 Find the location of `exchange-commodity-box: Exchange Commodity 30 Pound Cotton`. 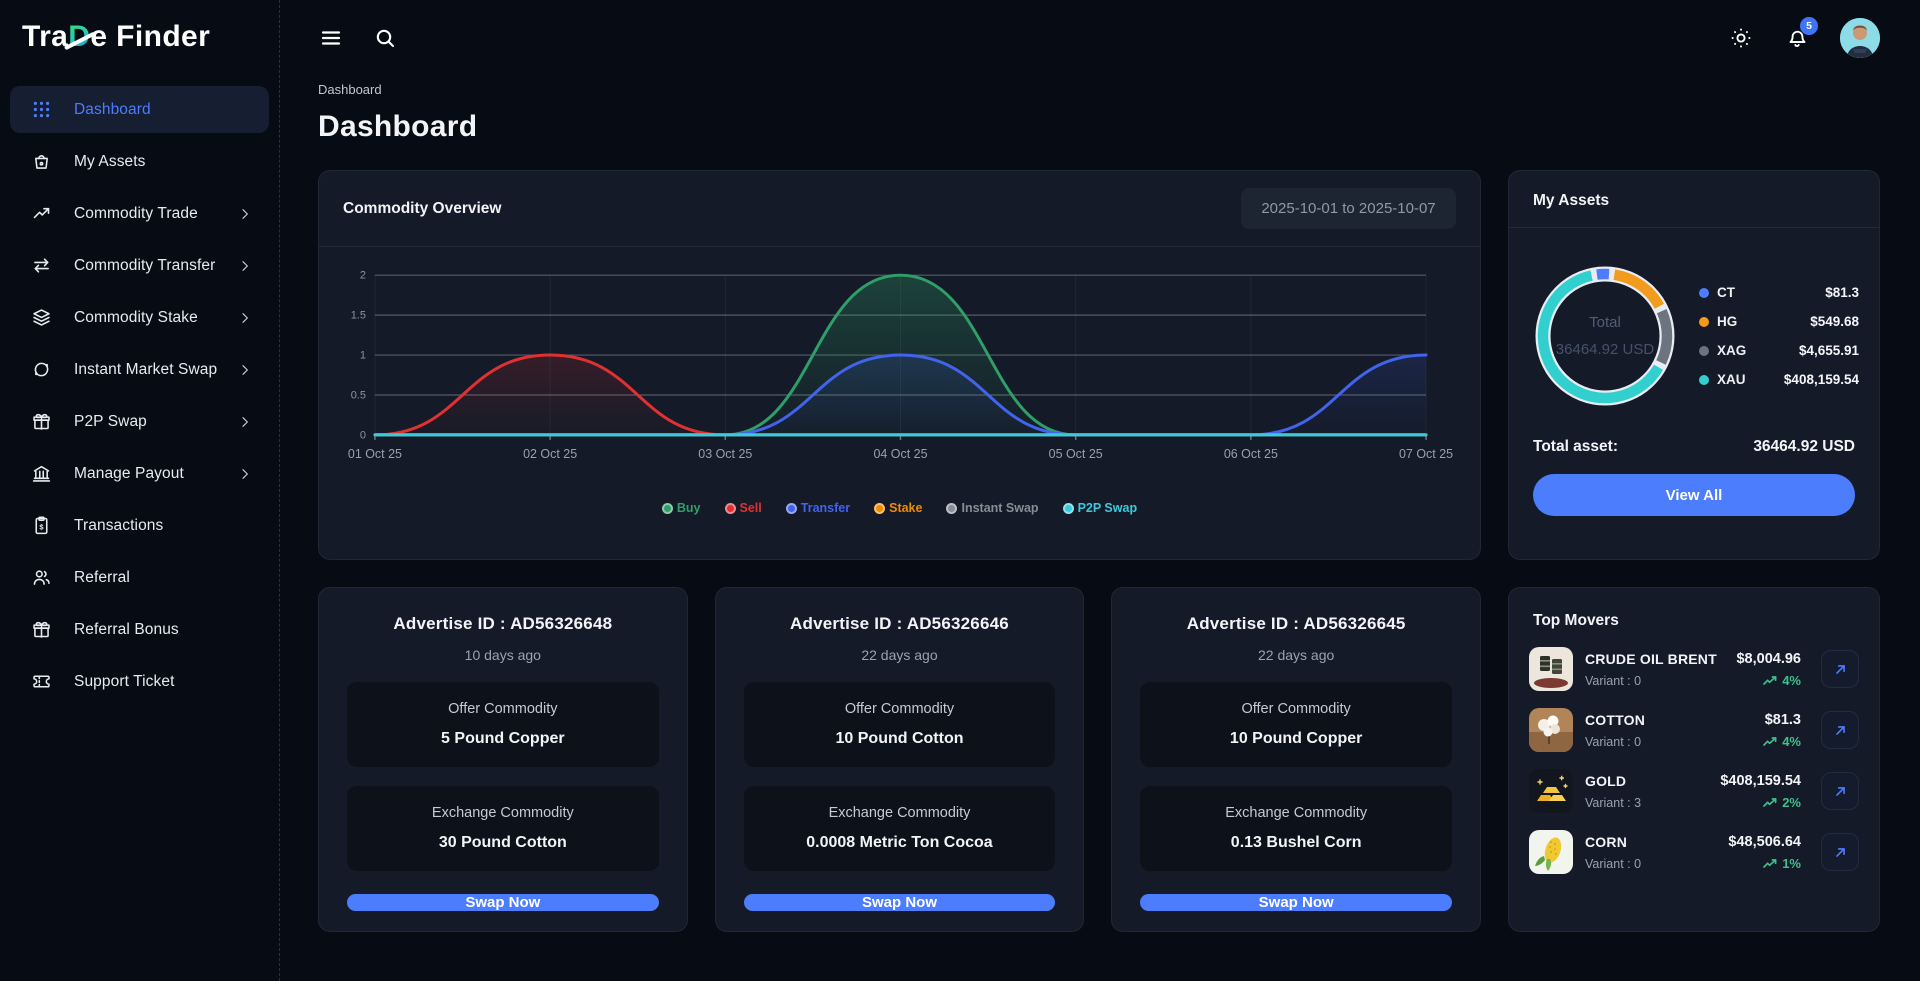

exchange-commodity-box: Exchange Commodity 30 Pound Cotton is located at coordinates (503, 828).